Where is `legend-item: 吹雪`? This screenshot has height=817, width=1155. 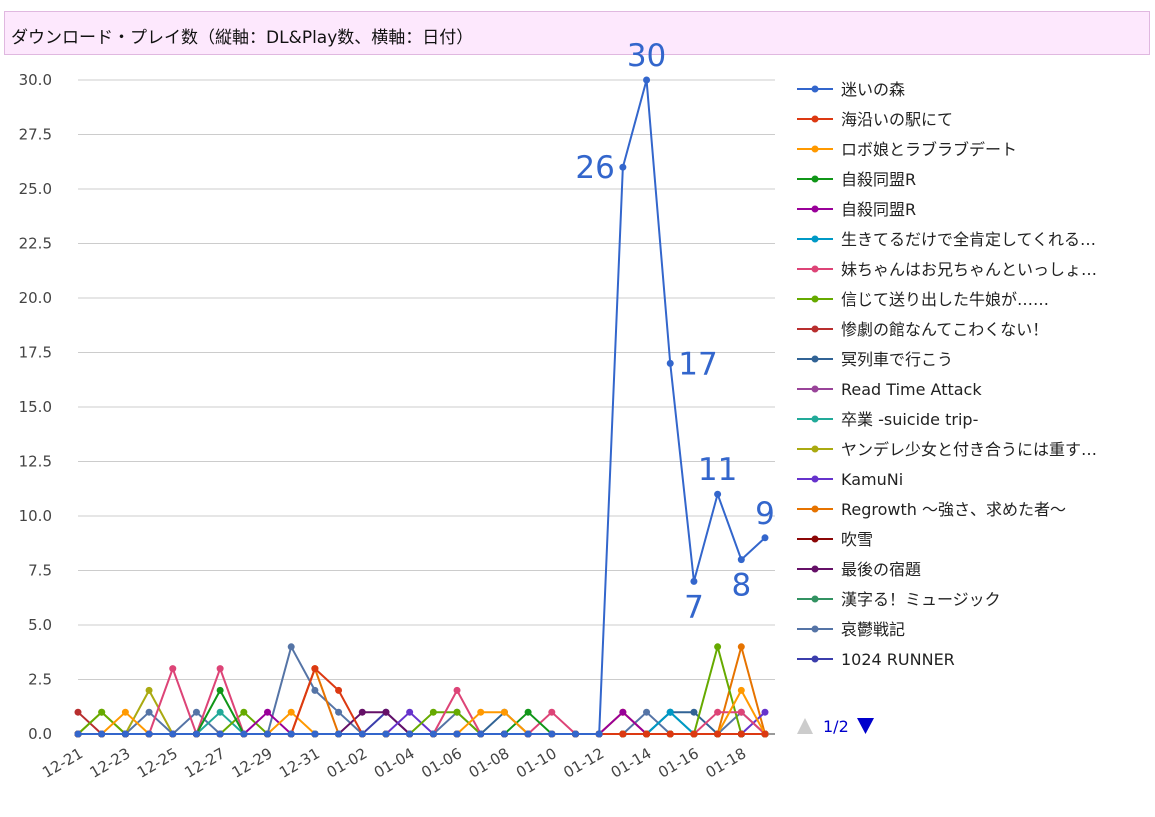 legend-item: 吹雪 is located at coordinates (835, 539).